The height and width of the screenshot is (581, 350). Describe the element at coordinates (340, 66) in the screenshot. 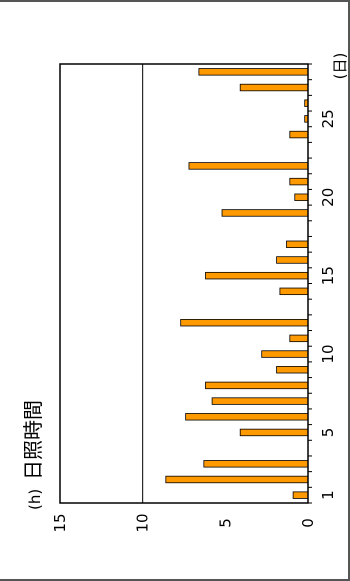

I see `day-axis-unit: (日)` at that location.